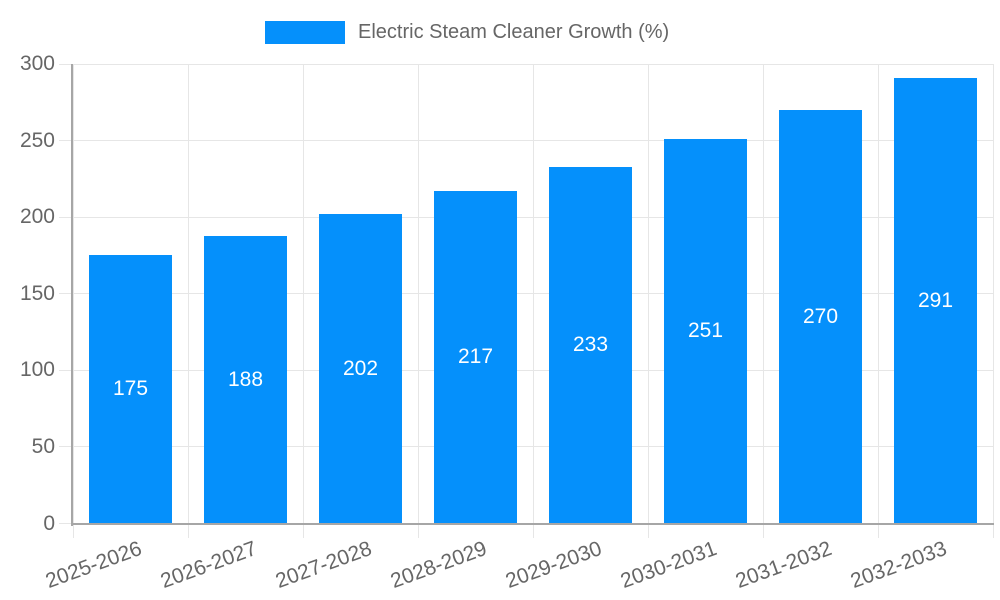 This screenshot has width=1000, height=600. I want to click on legend: Electric Steam Cleaner Growth (%), so click(467, 32).